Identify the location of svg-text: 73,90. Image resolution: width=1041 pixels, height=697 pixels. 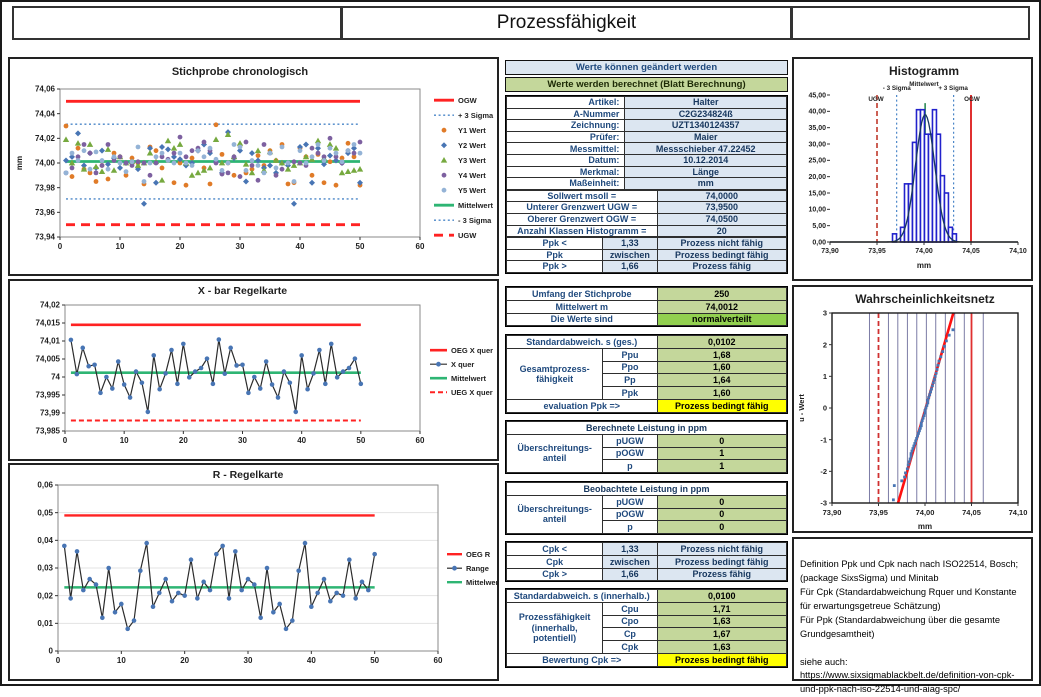
(832, 512).